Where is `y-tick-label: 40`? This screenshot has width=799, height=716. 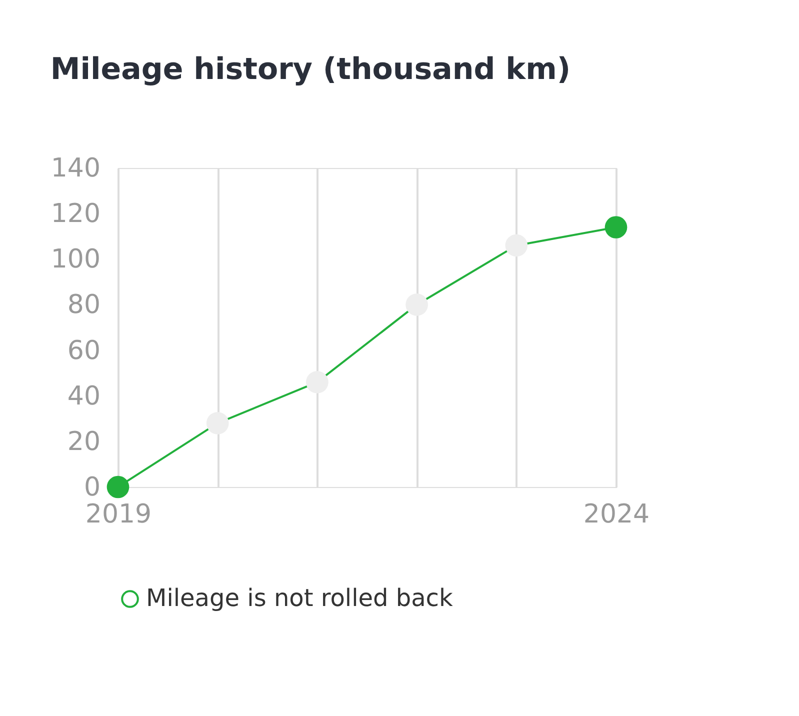 y-tick-label: 40 is located at coordinates (83, 396).